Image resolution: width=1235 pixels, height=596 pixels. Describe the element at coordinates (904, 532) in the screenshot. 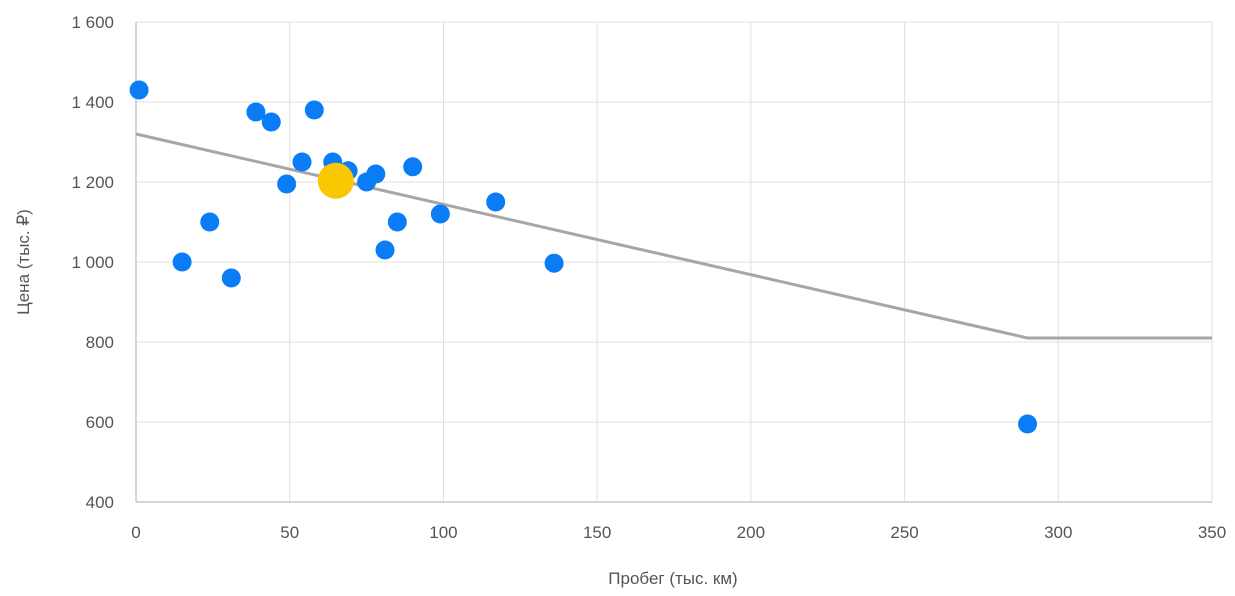

I see `x-tick-label: 250` at that location.